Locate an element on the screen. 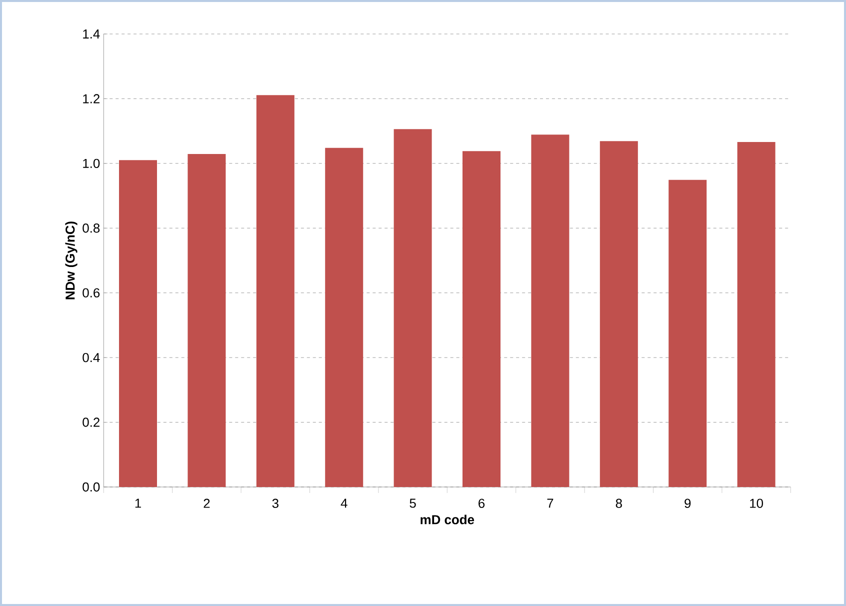 This screenshot has width=846, height=606. x-axis-title: mD code is located at coordinates (447, 519).